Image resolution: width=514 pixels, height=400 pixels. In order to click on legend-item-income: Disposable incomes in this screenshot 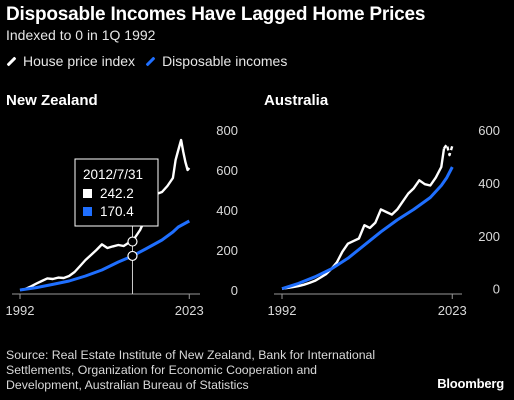, I will do `click(216, 61)`.